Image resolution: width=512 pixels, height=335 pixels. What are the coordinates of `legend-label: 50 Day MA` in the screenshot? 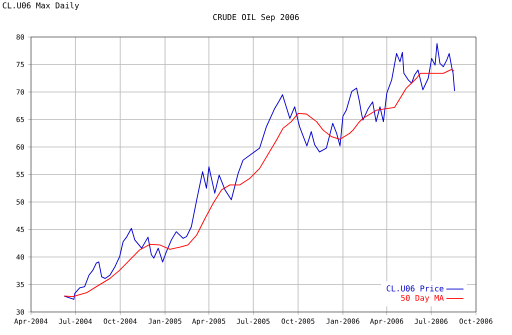 It's located at (422, 298).